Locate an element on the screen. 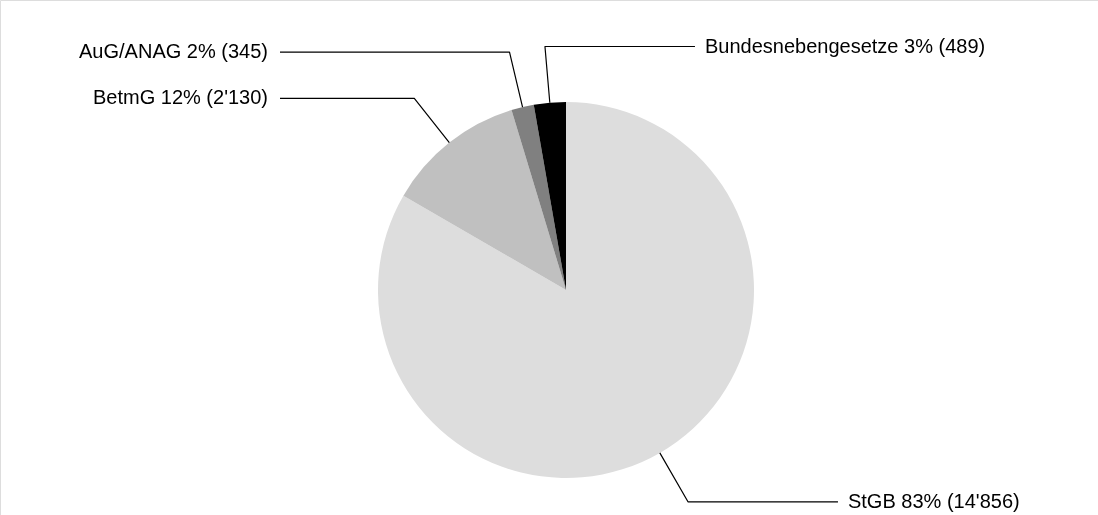 The height and width of the screenshot is (515, 1098). slice-label: BetmG 12% (2'130) is located at coordinates (180, 97).